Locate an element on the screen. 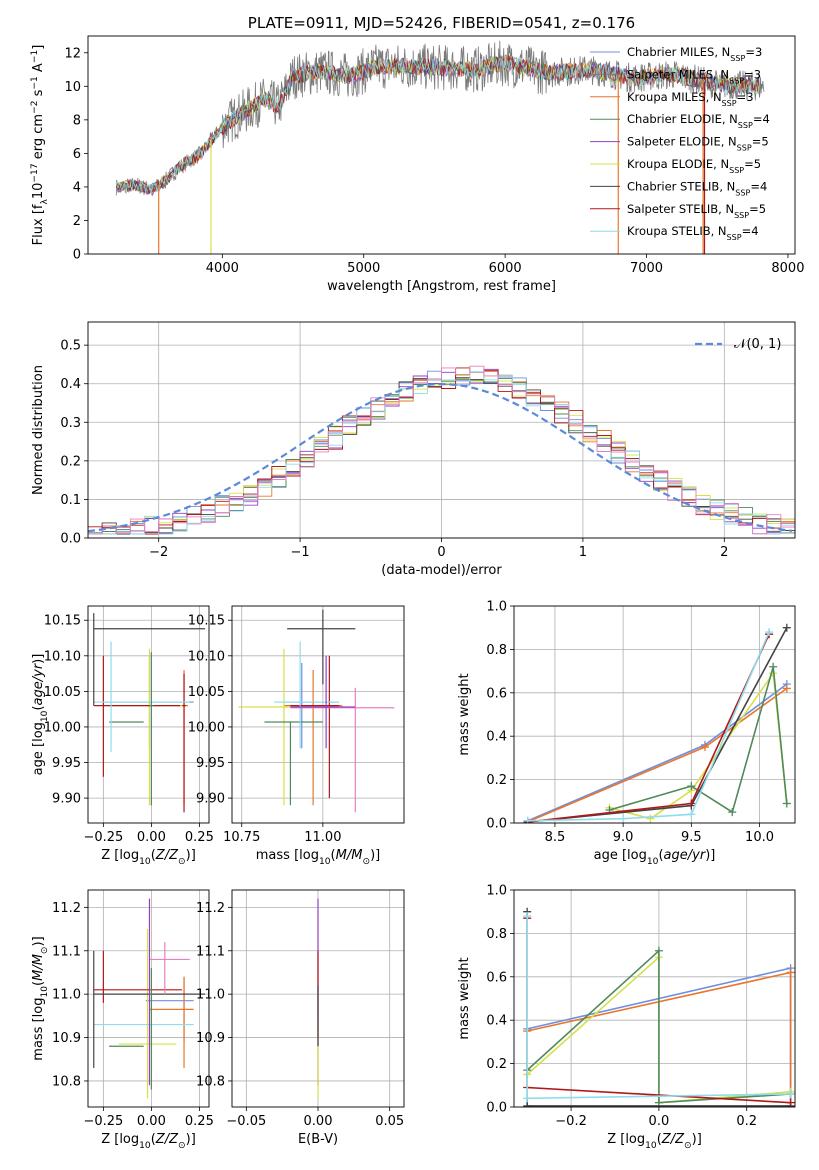  panel-mass-vs-EBV: −0.05 0.00 0.05 10.8 10.9 11.0 11.1 11.2 E(B-V) is located at coordinates (300, 1018).